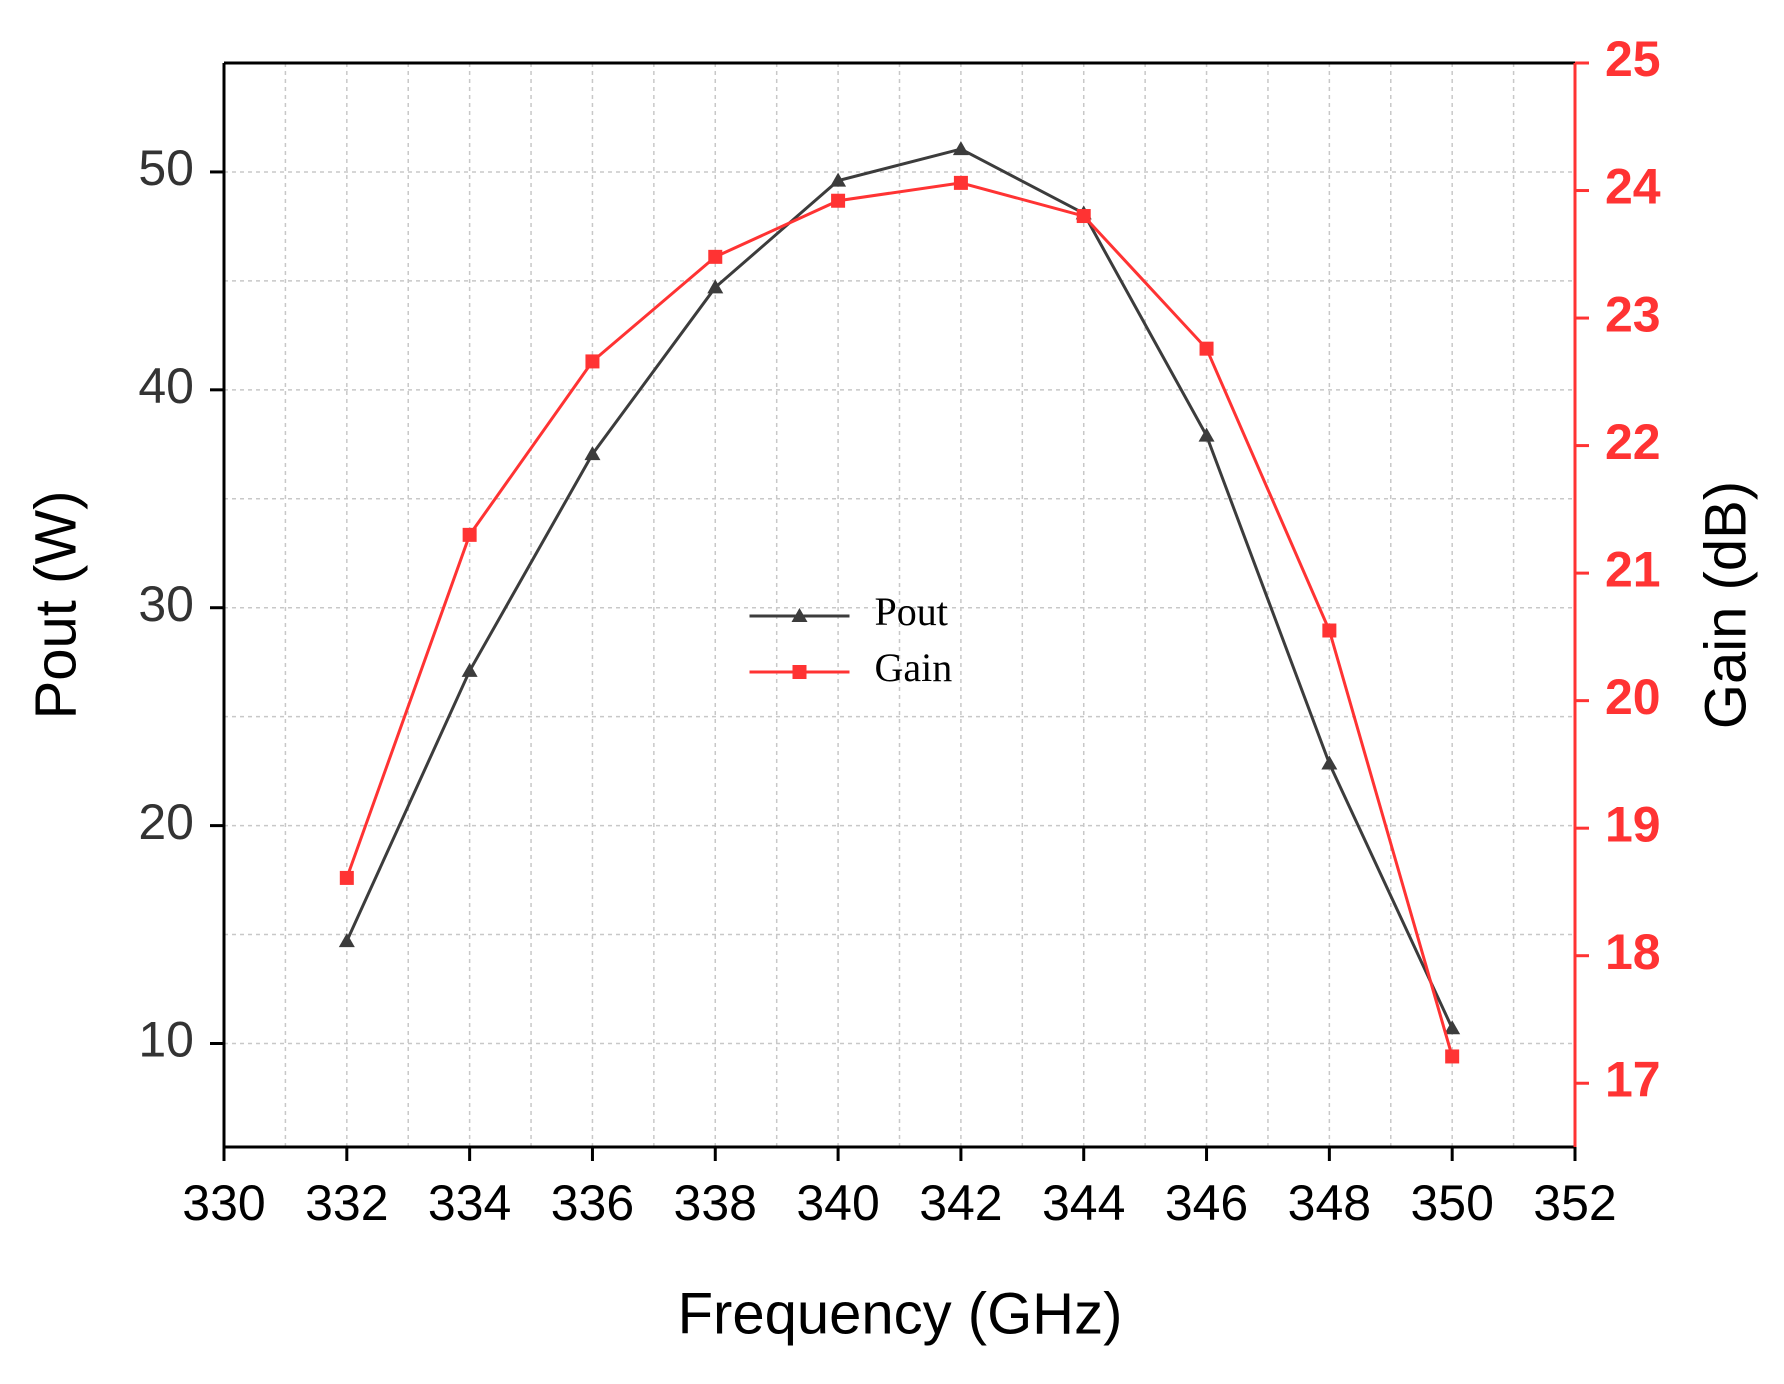 Image resolution: width=1784 pixels, height=1384 pixels. What do you see at coordinates (900, 1313) in the screenshot?
I see `x-axis-title: Frequency (GHz)` at bounding box center [900, 1313].